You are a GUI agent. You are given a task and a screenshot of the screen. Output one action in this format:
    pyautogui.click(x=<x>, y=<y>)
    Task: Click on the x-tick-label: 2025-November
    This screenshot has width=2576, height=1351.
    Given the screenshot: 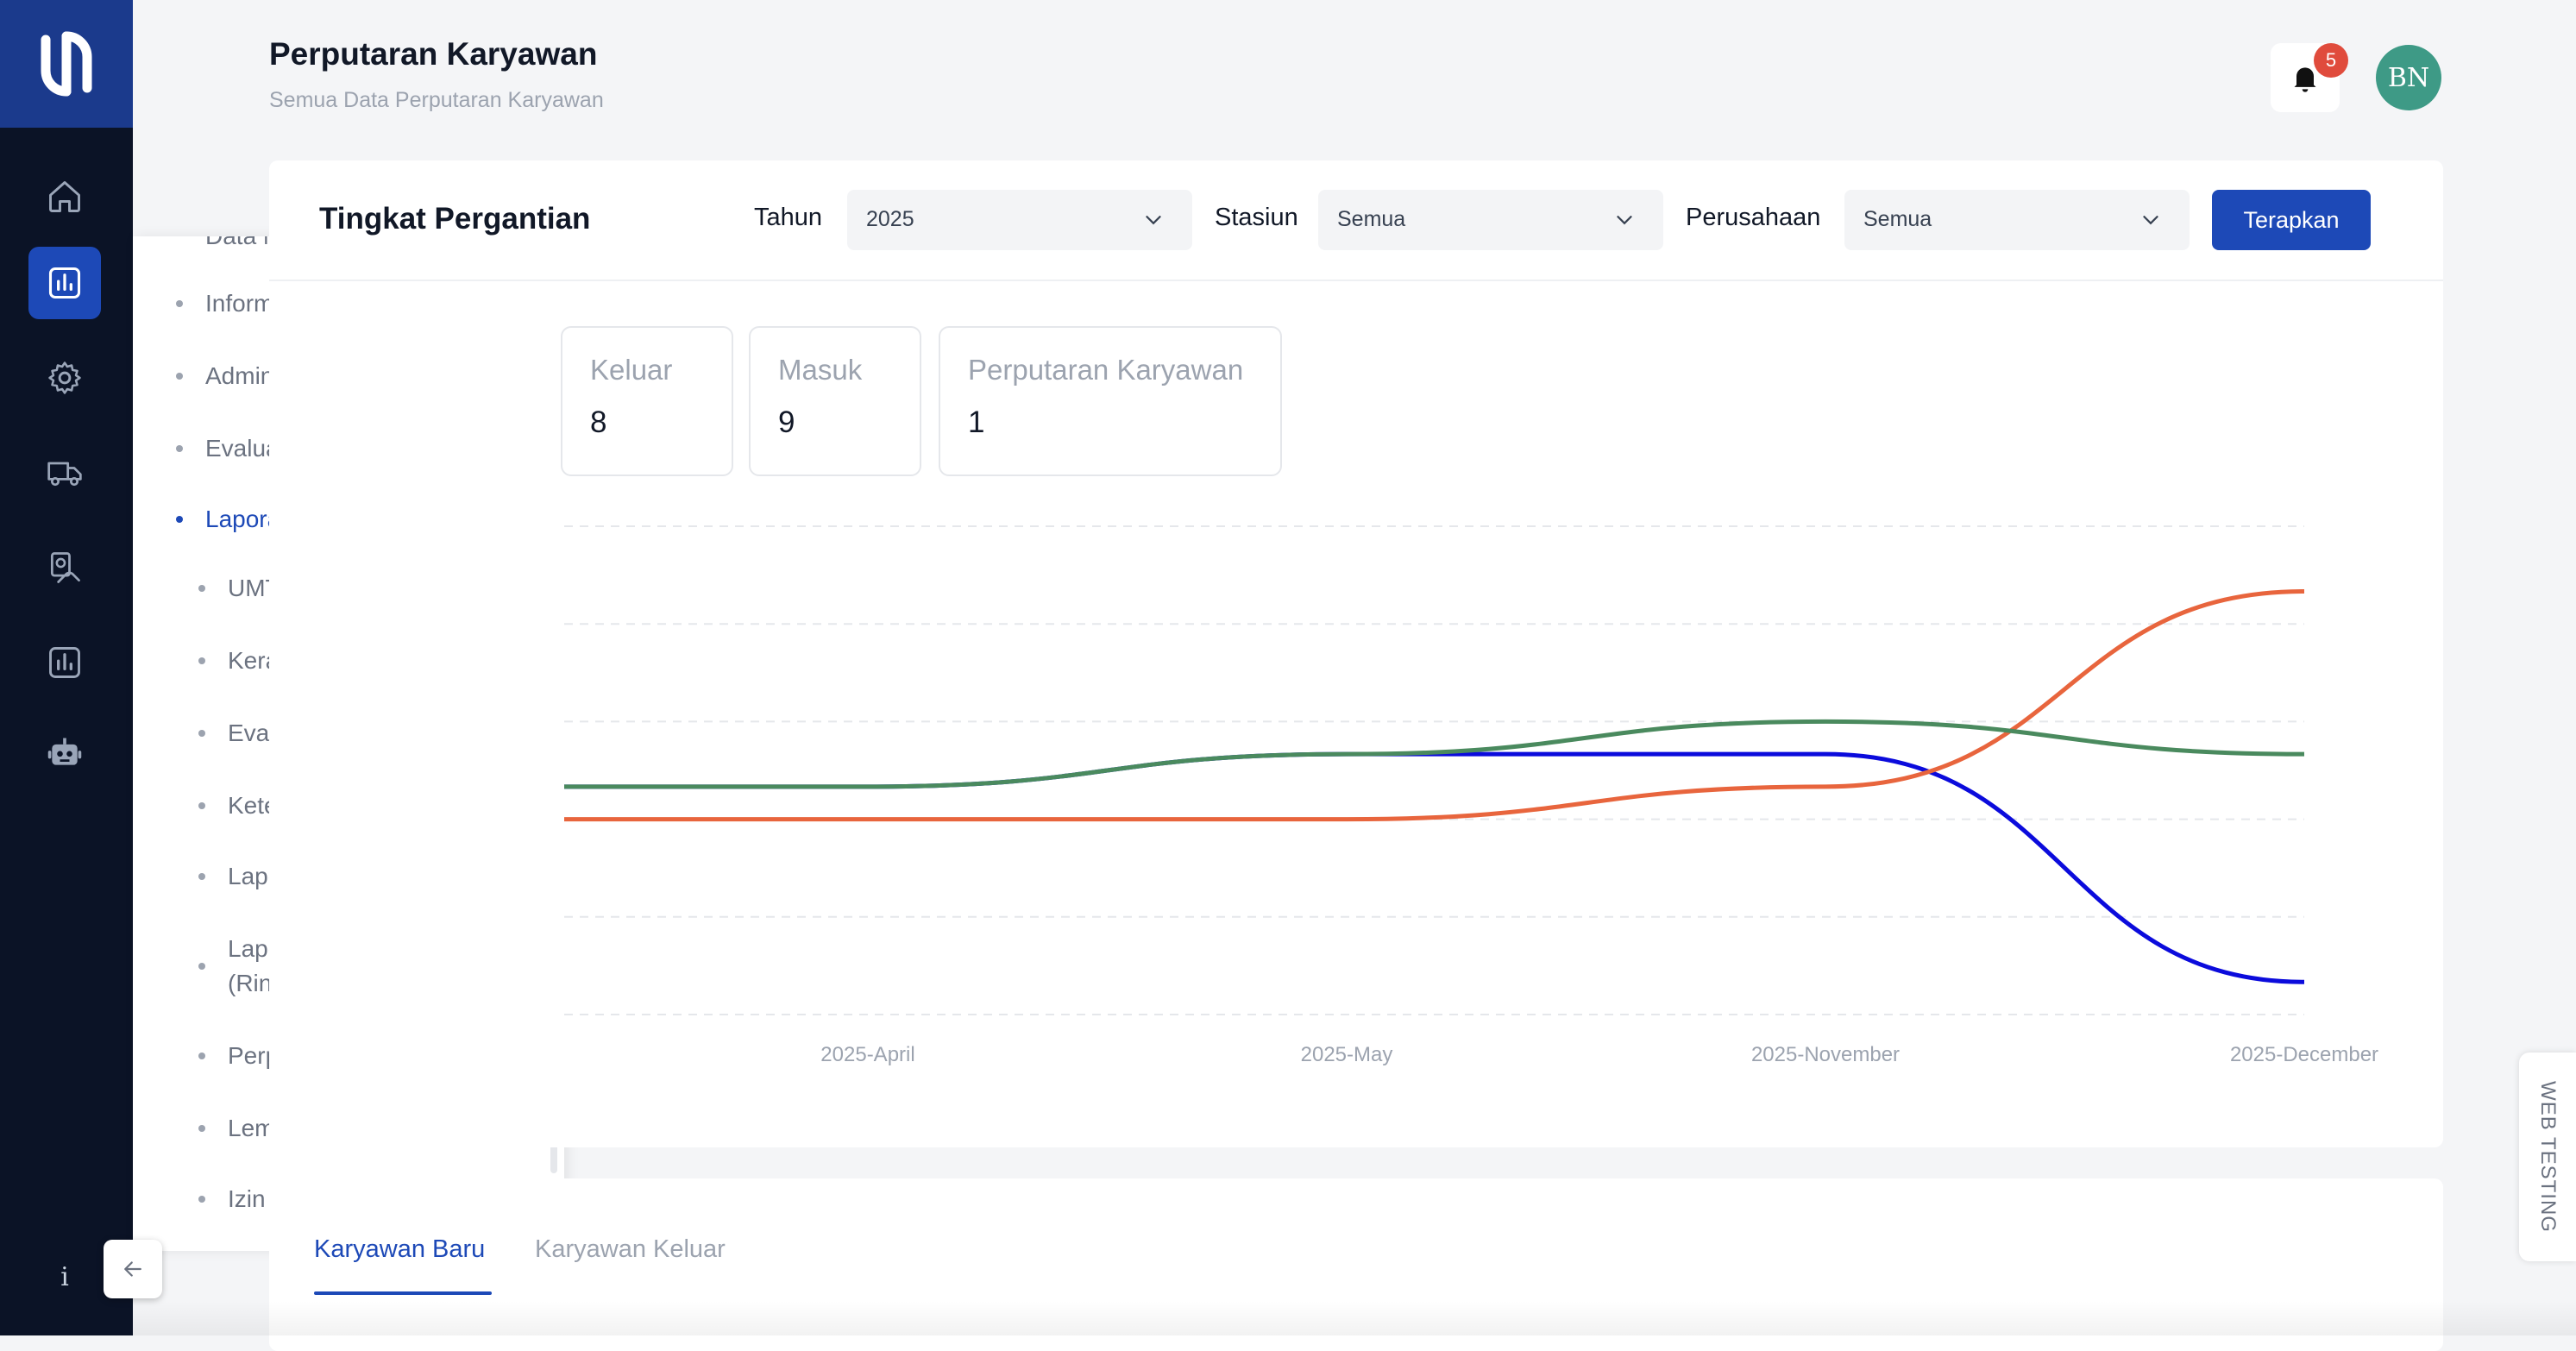 What is the action you would take?
    pyautogui.click(x=1825, y=1054)
    